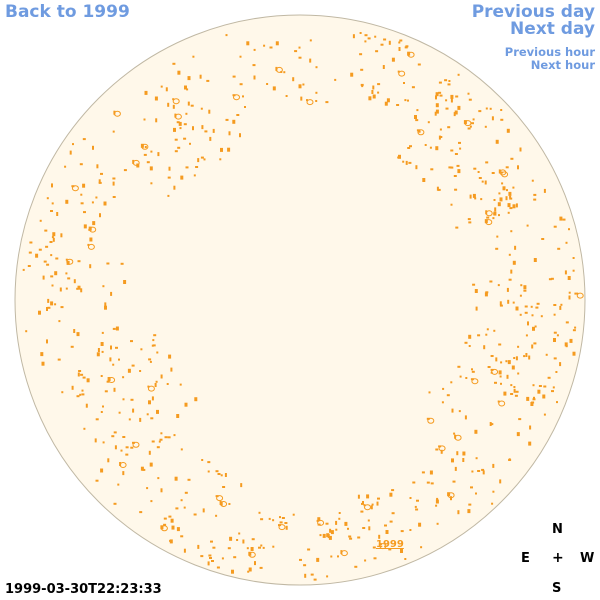  What do you see at coordinates (83, 589) in the screenshot?
I see `timestamp: 1999-03-30T22:23:33` at bounding box center [83, 589].